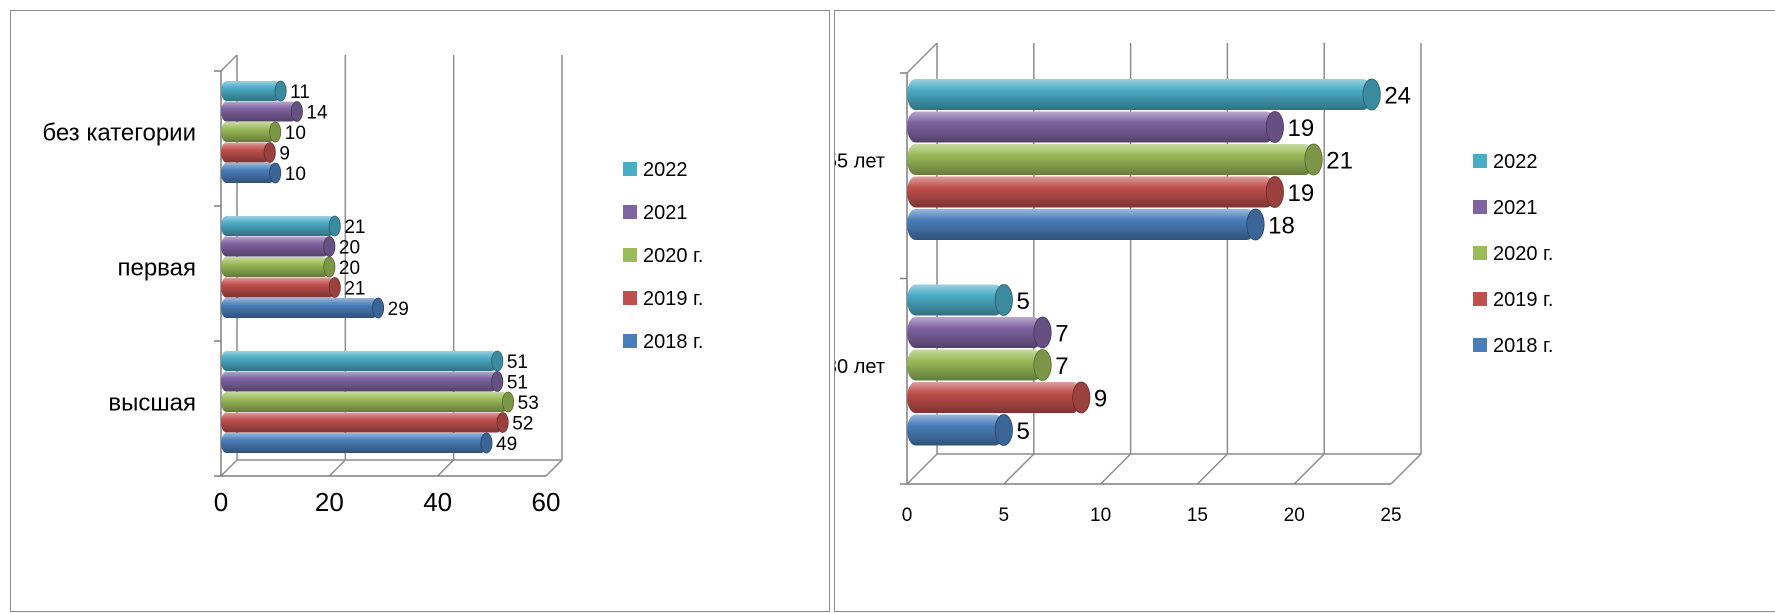 This screenshot has width=1775, height=613. What do you see at coordinates (119, 133) in the screenshot?
I see `category-label: без категории` at bounding box center [119, 133].